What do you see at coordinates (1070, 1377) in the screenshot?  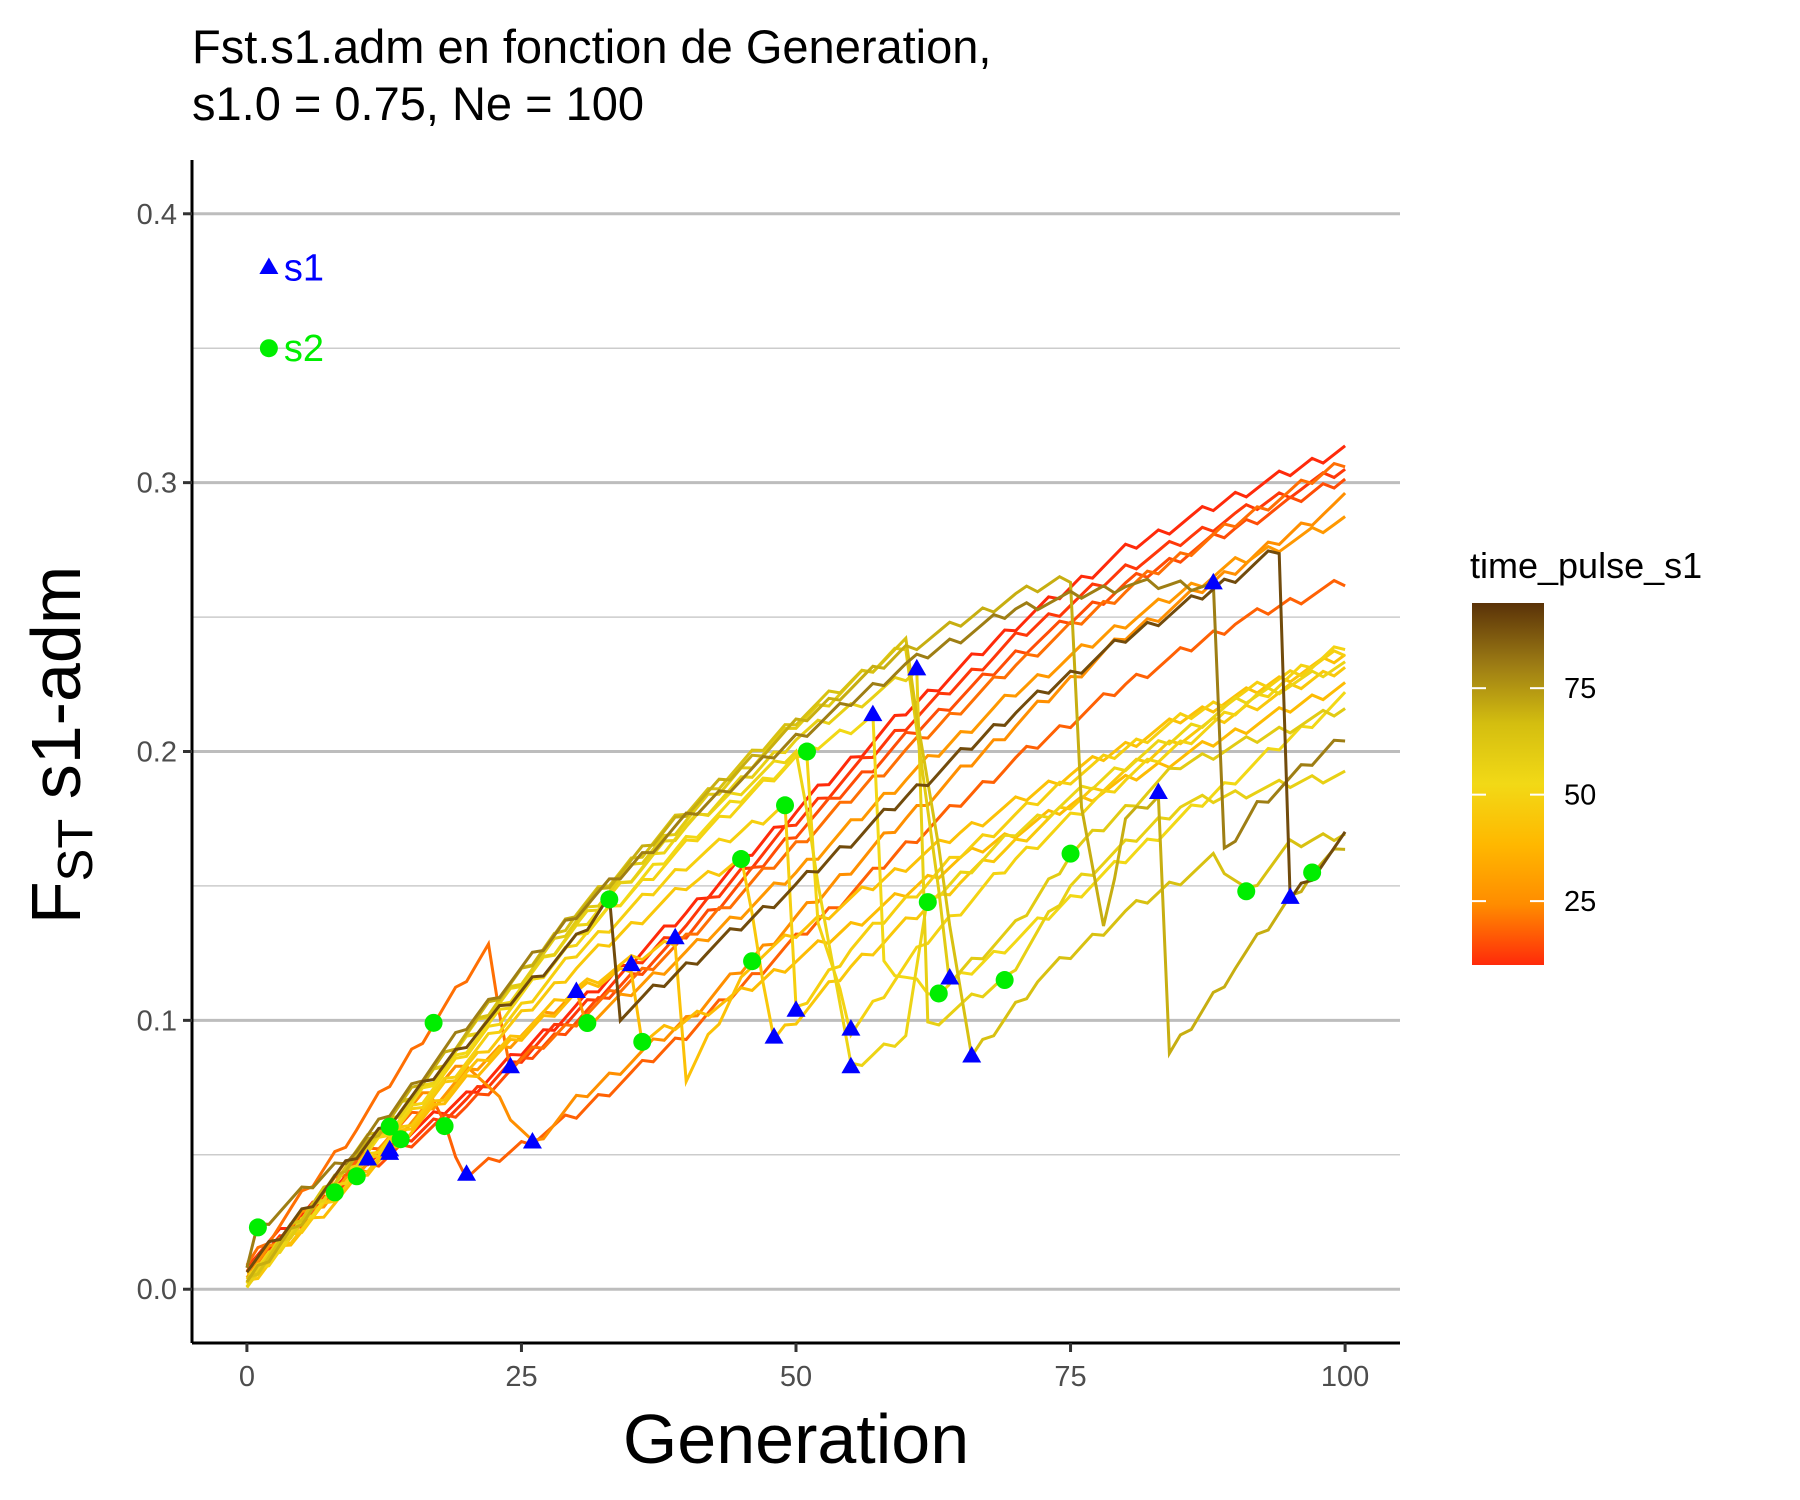 I see `x-tick-label: 75` at bounding box center [1070, 1377].